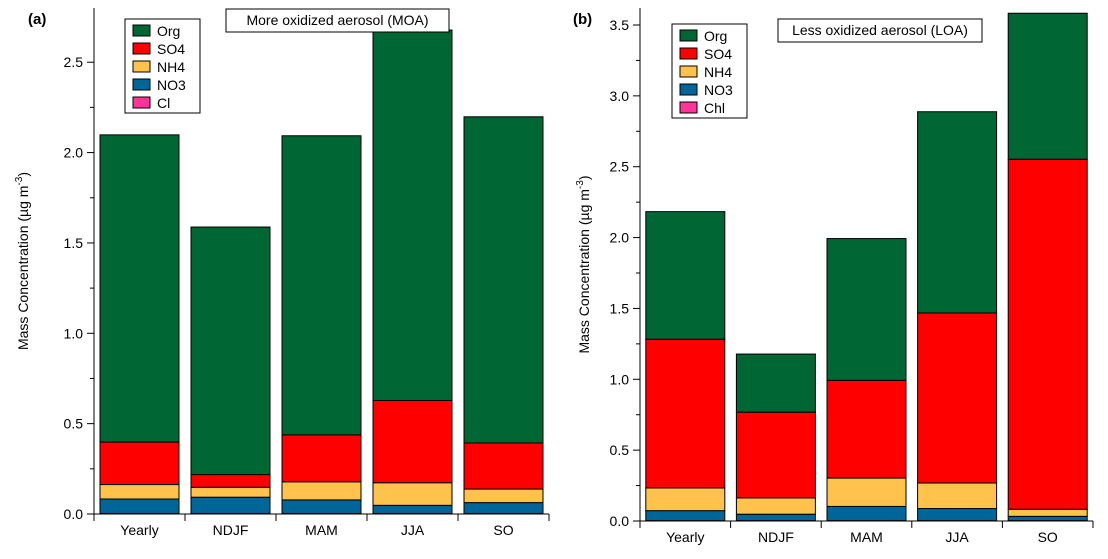 The width and height of the screenshot is (1108, 559). What do you see at coordinates (337, 20) in the screenshot?
I see `chart-title: More oxidized aerosol (MOA)` at bounding box center [337, 20].